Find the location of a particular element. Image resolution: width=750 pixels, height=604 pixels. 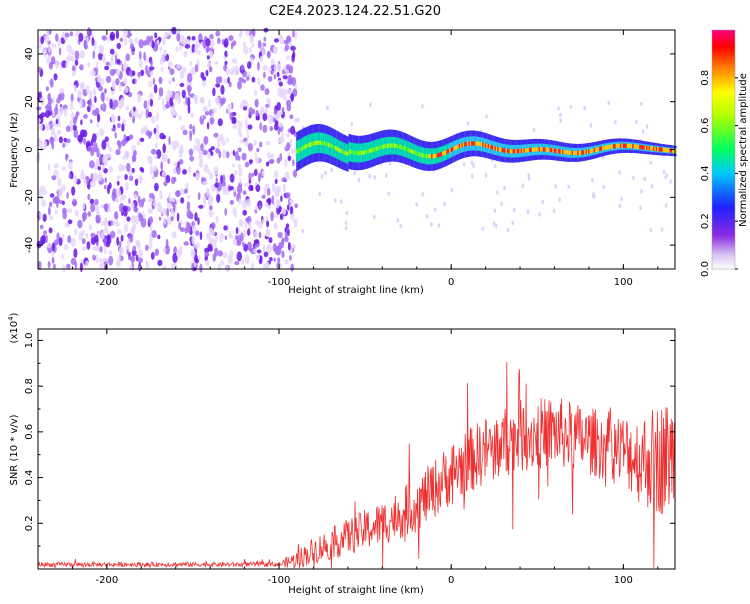

chart-title: C2E4.2023.124.22.51.G20 is located at coordinates (355, 11).